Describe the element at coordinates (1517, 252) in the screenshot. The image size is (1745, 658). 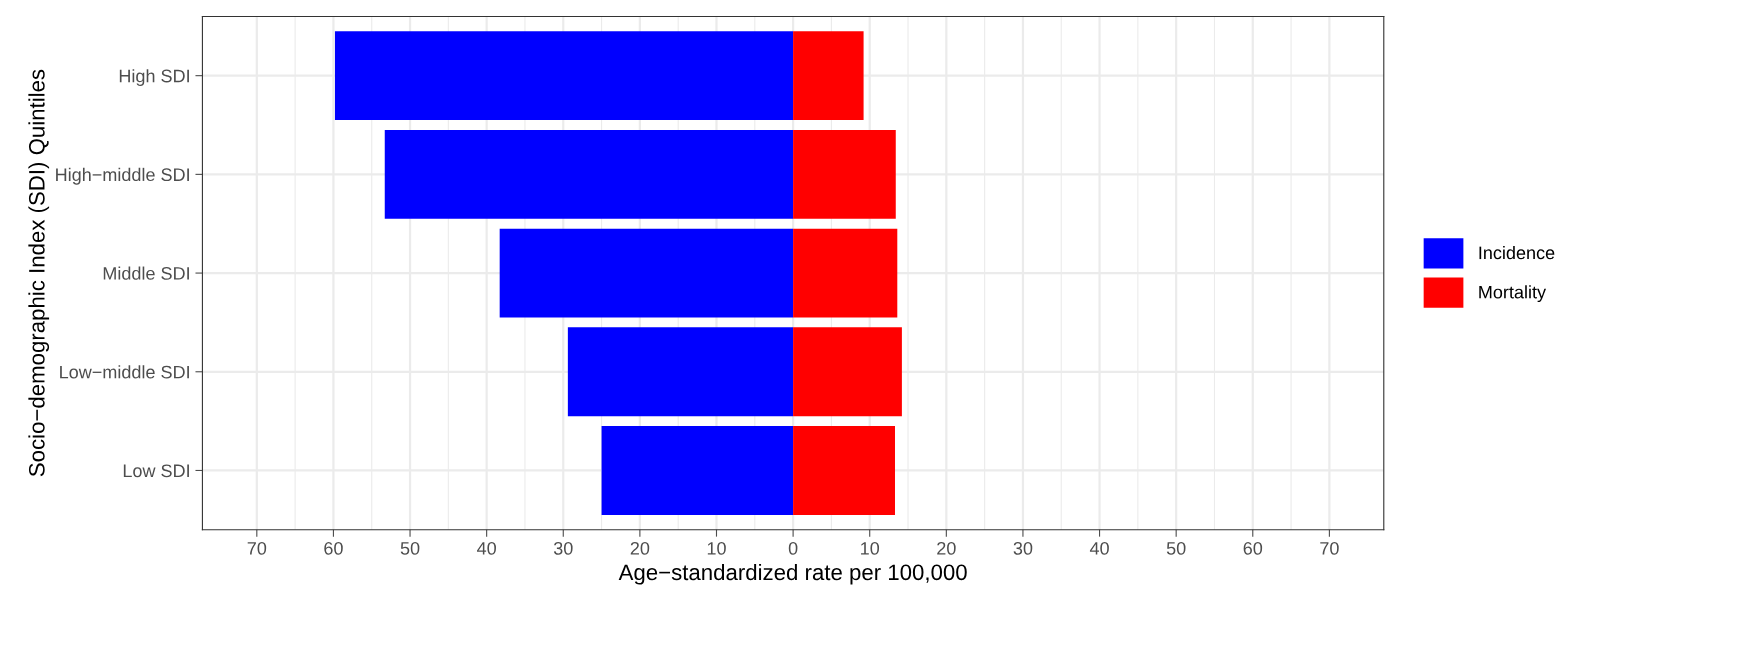
I see `legend-label: Incidence` at that location.